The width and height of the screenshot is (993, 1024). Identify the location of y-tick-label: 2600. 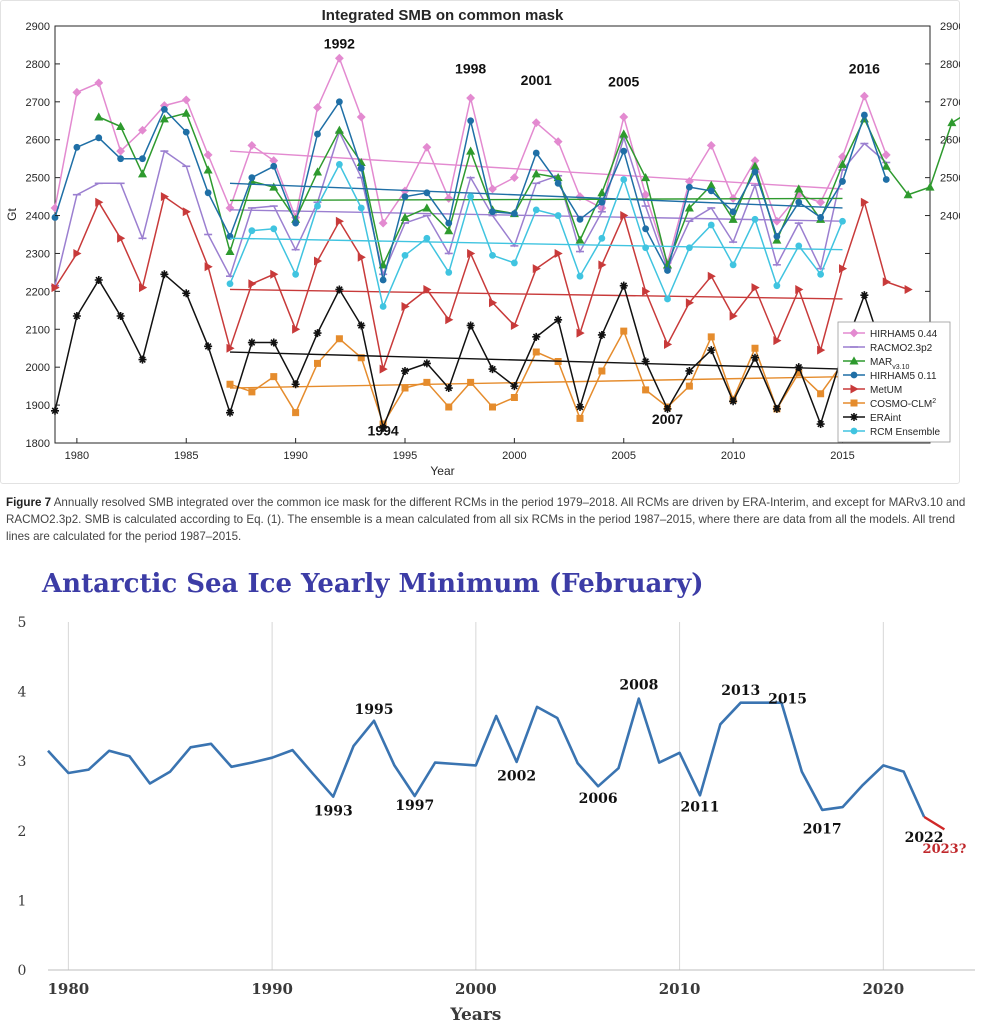
(38, 141).